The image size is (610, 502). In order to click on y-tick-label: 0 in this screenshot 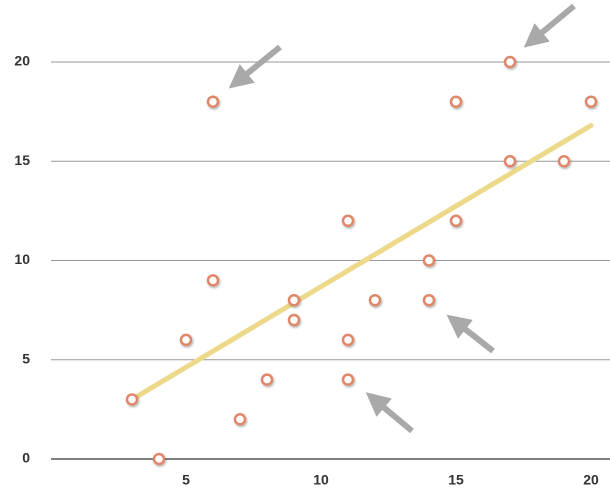, I will do `click(26, 458)`.